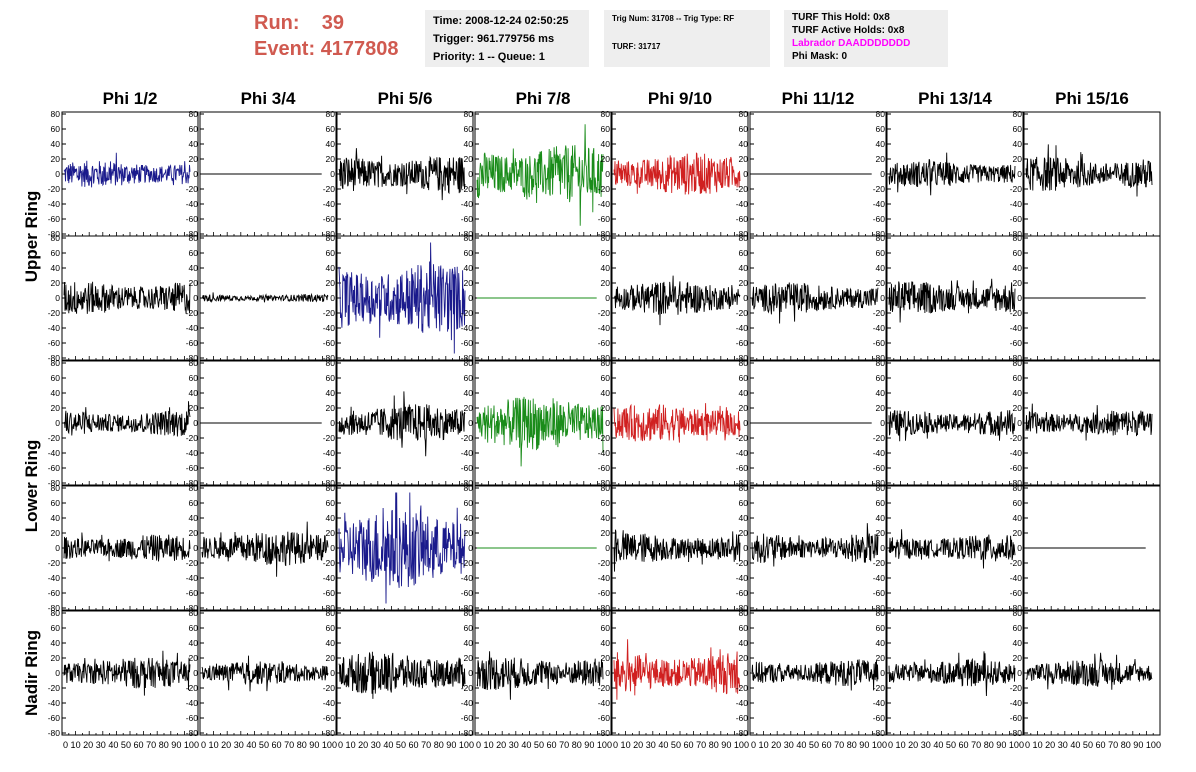 The width and height of the screenshot is (1196, 772). I want to click on turf-active-text: TURF Active Holds: 0x8, so click(848, 30).